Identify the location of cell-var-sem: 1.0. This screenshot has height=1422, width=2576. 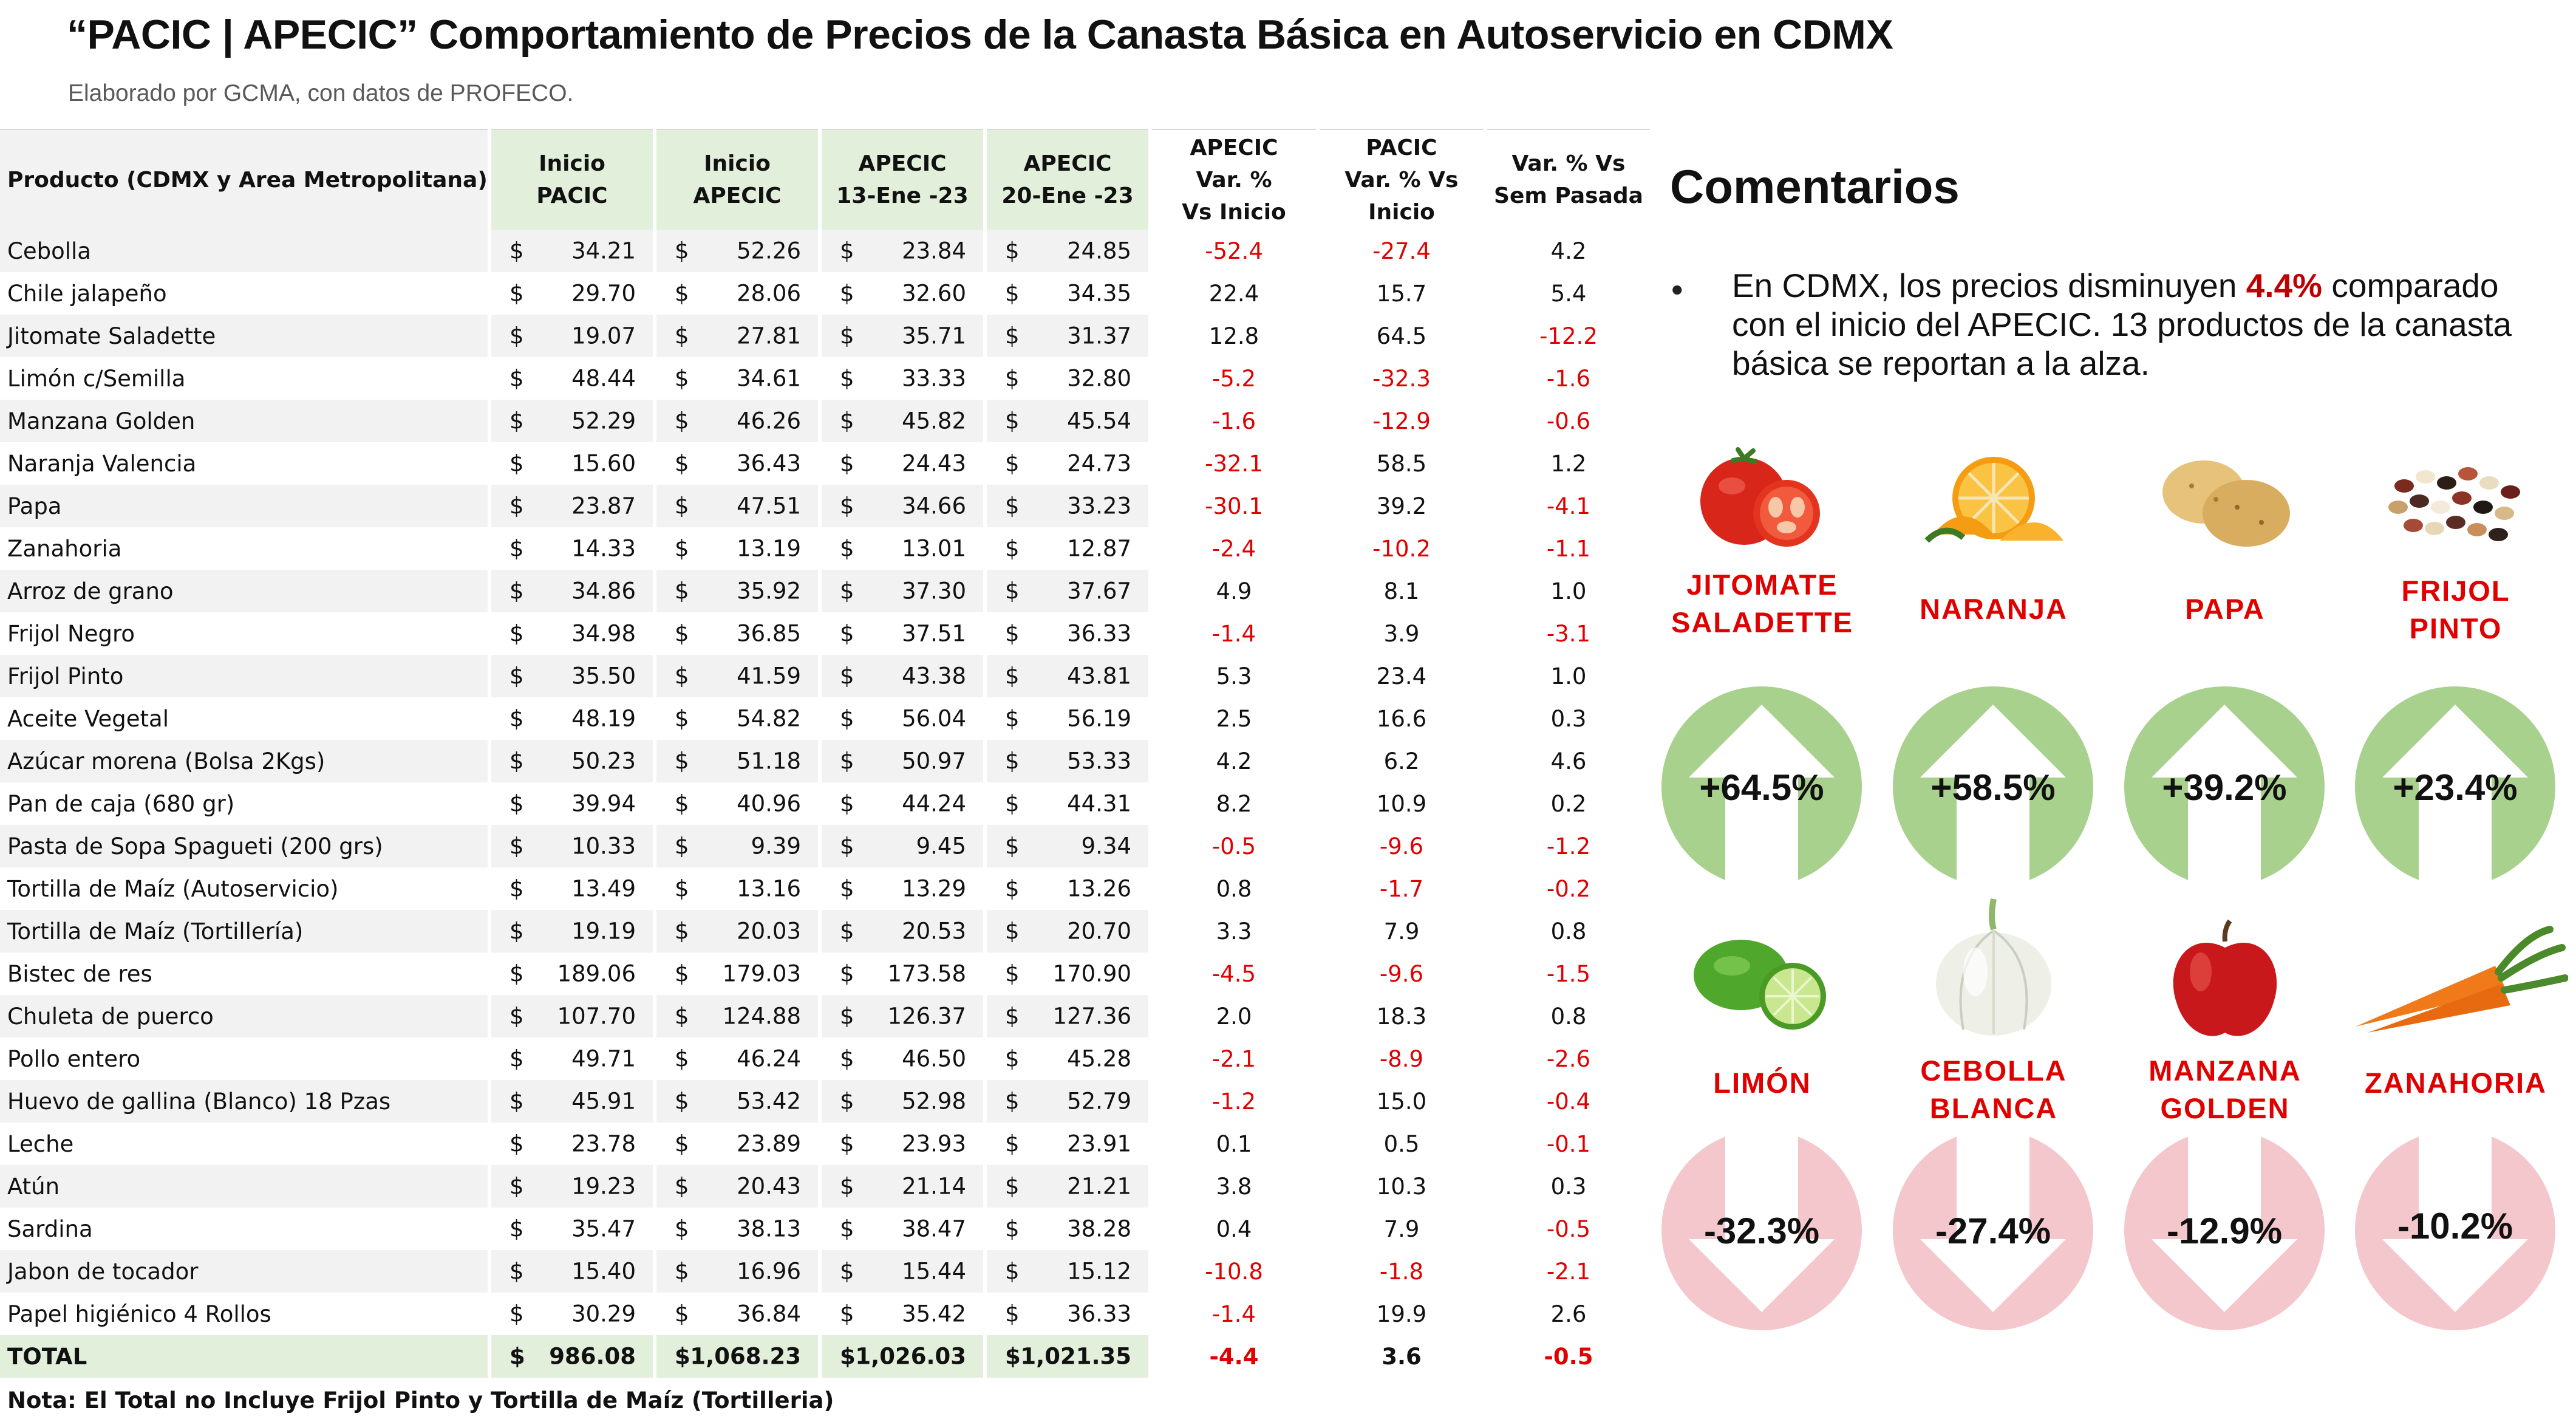
(1570, 676).